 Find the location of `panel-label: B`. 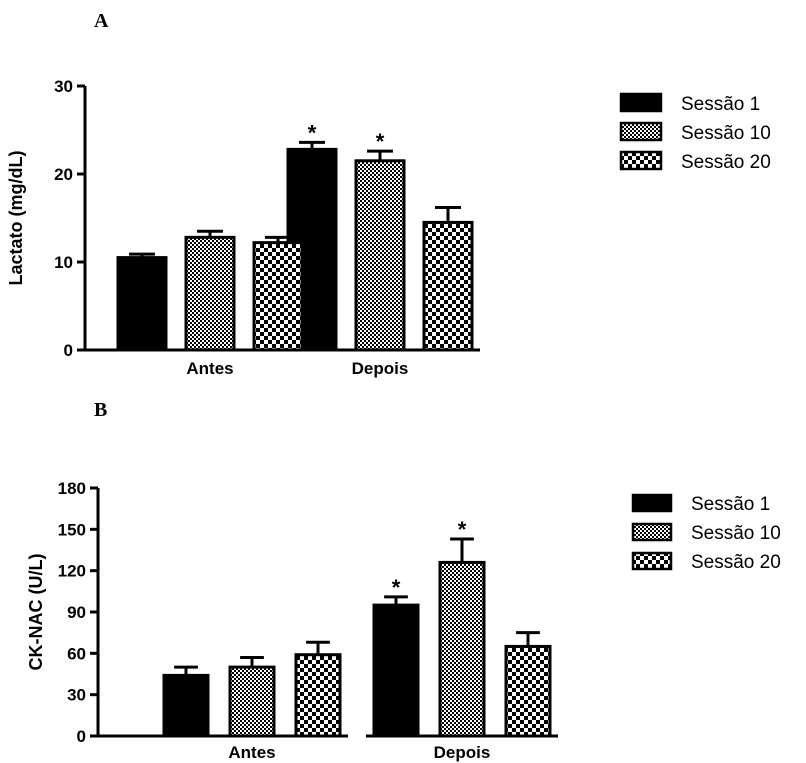

panel-label: B is located at coordinates (100, 410).